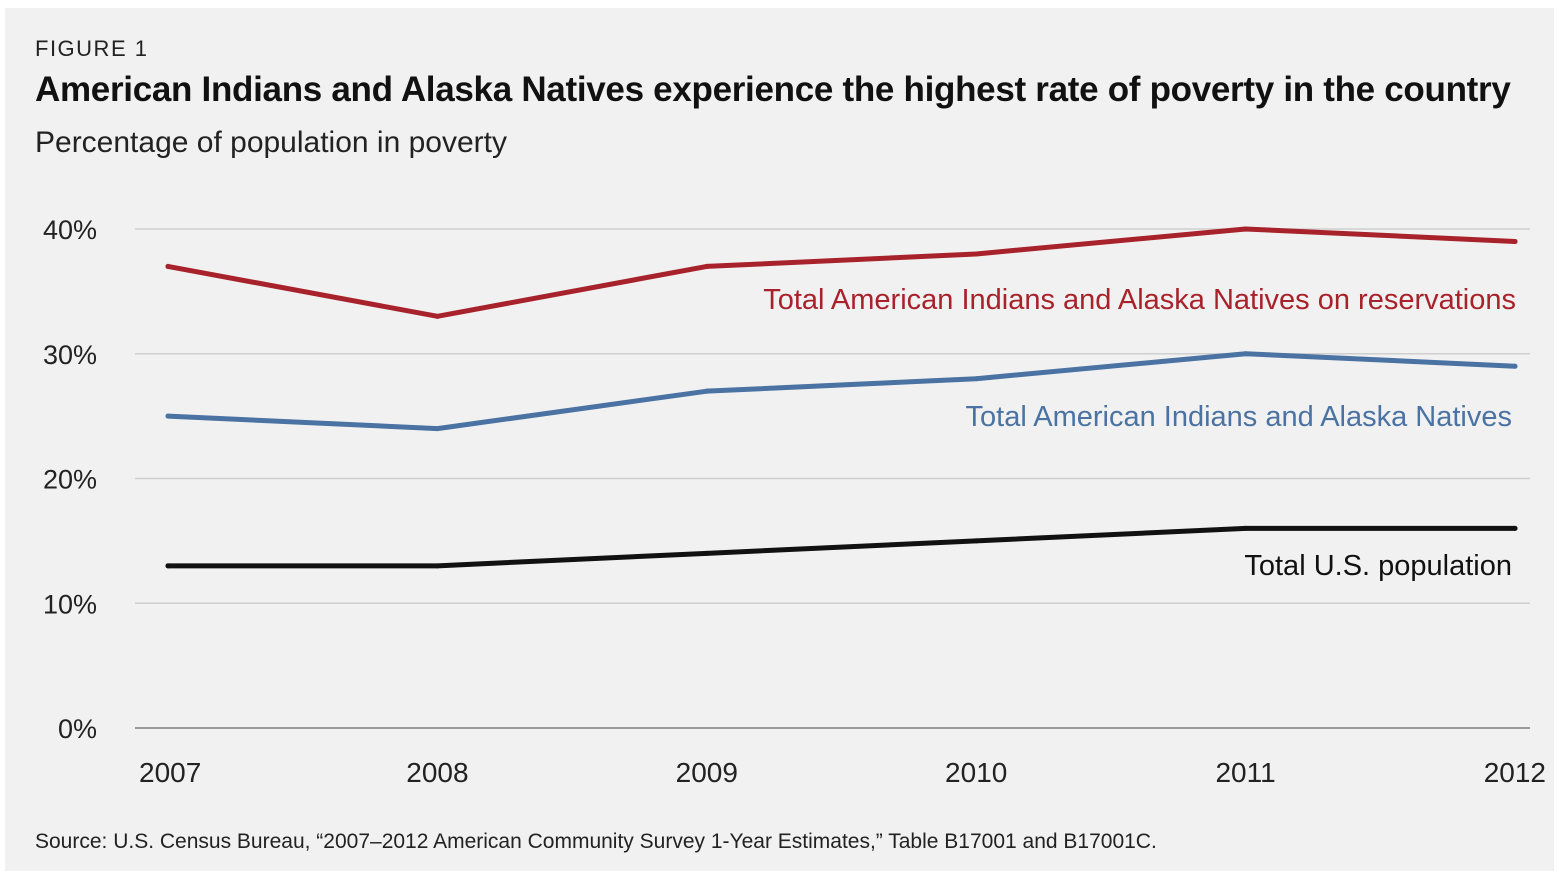 This screenshot has width=1559, height=877. What do you see at coordinates (1378, 566) in the screenshot?
I see `series-label: Total U.S. population` at bounding box center [1378, 566].